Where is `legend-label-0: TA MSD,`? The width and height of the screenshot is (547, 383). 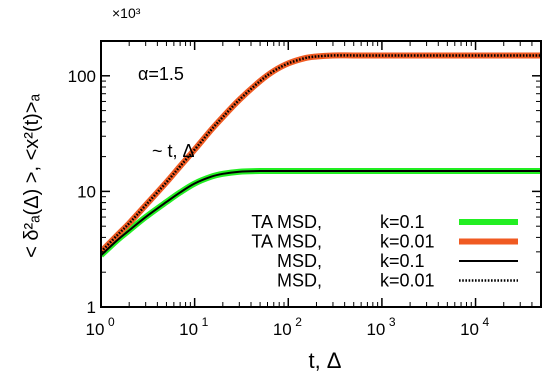 legend-label-0: TA MSD, is located at coordinates (286, 222).